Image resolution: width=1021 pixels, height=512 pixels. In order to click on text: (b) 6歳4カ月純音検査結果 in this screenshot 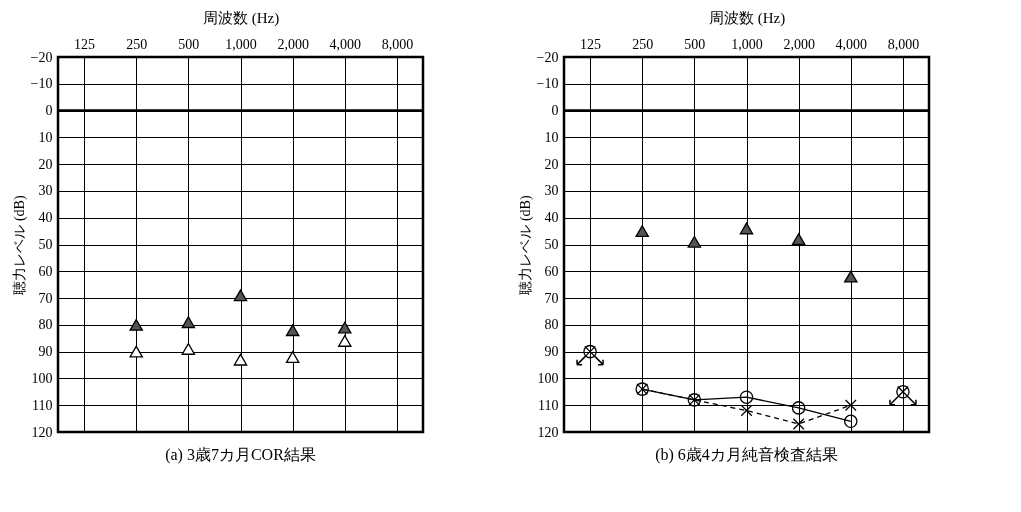, I will do `click(746, 455)`.